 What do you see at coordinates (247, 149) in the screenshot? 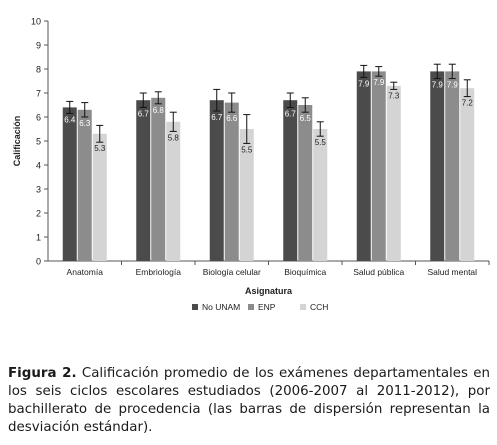
I see `data-label-2-2: 5.5` at bounding box center [247, 149].